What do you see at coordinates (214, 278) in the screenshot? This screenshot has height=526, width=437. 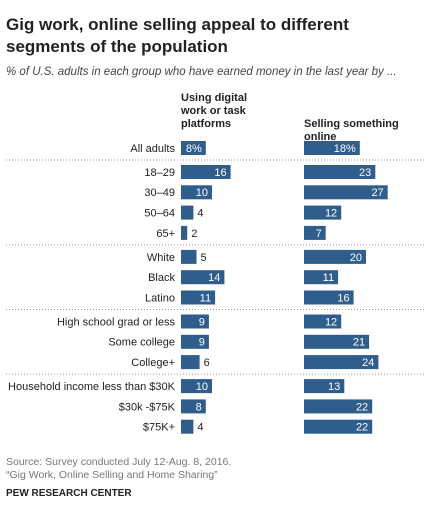 I see `value-label: 14` at bounding box center [214, 278].